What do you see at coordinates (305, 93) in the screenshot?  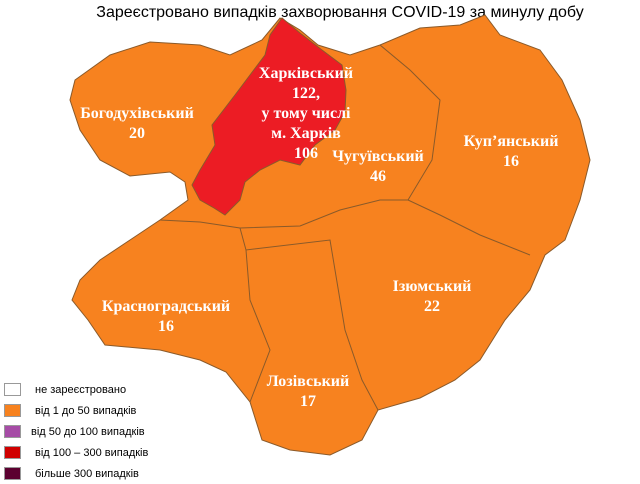 I see `district-value: 122,` at bounding box center [305, 93].